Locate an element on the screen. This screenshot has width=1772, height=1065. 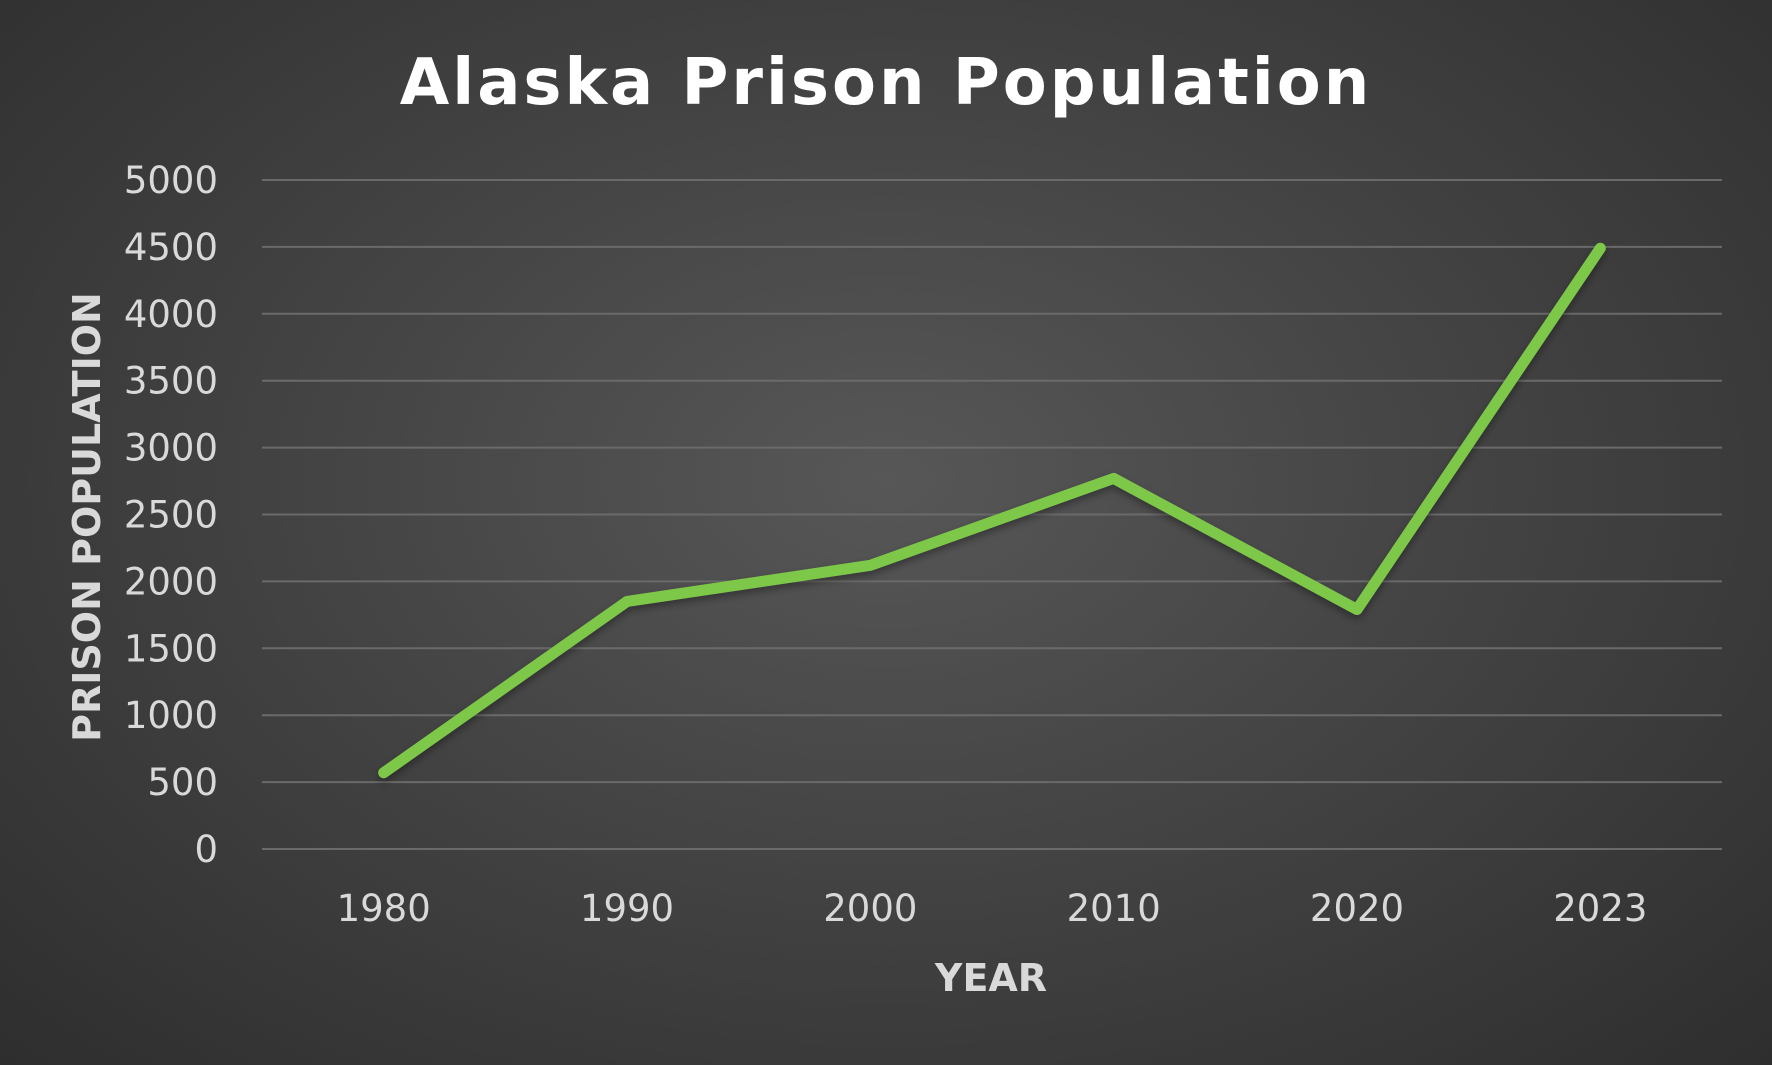
y-tick-label: 0 is located at coordinates (206, 849).